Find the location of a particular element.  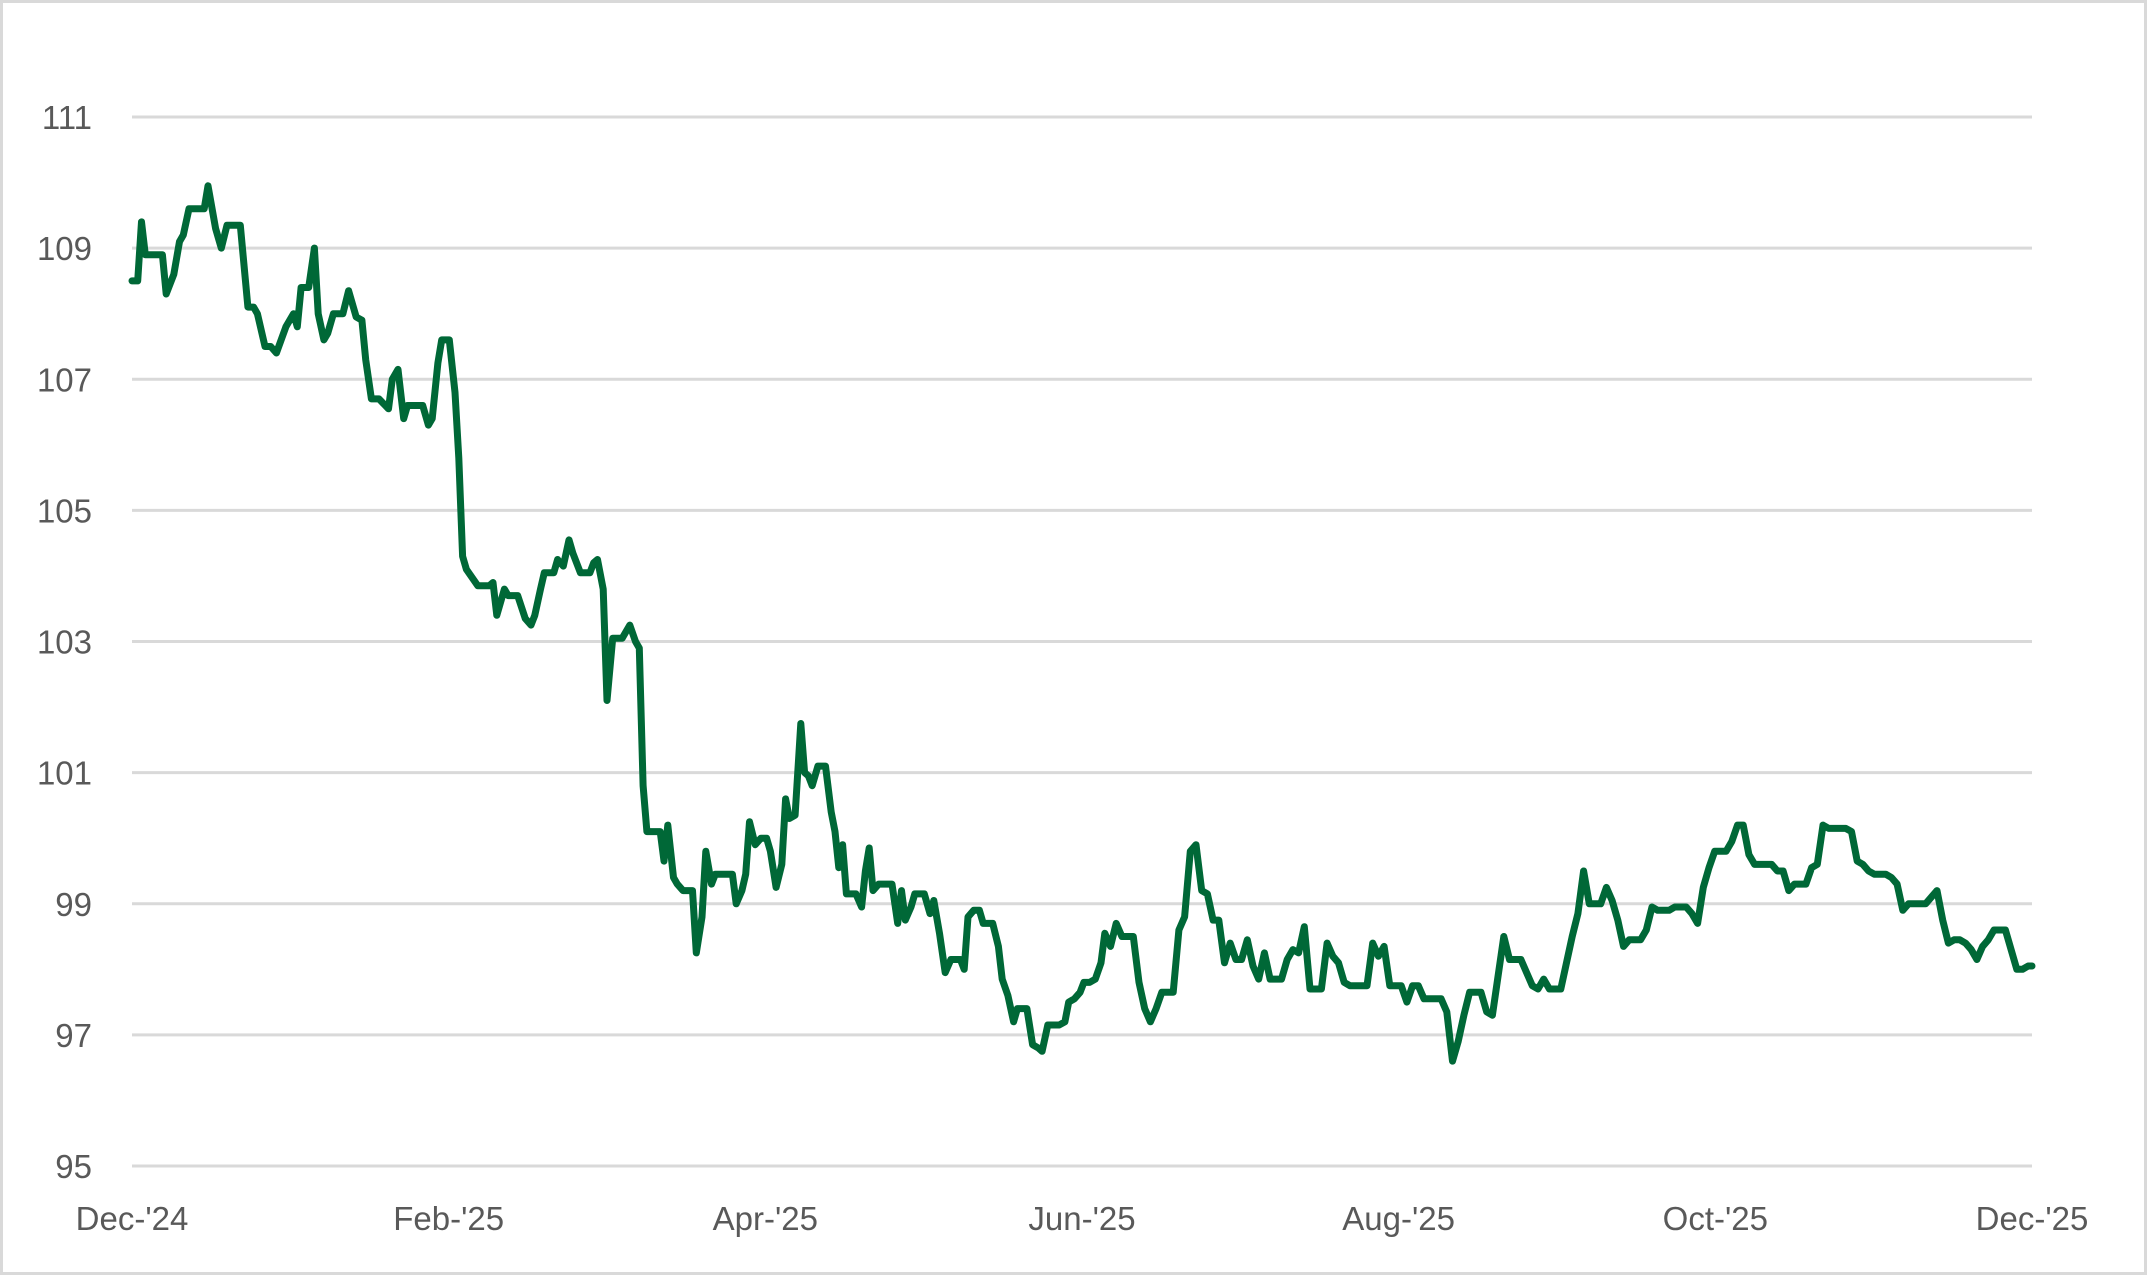

x-tick-label: Jun-'25 is located at coordinates (1081, 1218).